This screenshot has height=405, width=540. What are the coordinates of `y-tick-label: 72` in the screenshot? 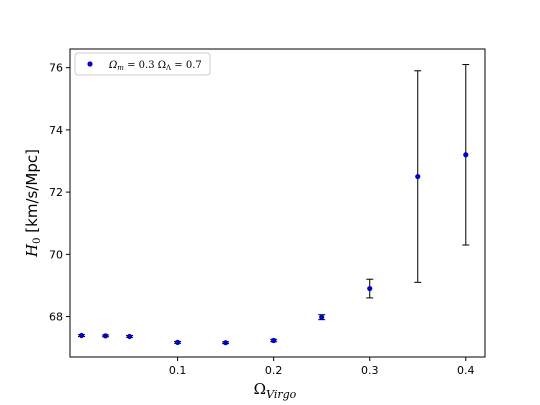 It's located at (56, 192).